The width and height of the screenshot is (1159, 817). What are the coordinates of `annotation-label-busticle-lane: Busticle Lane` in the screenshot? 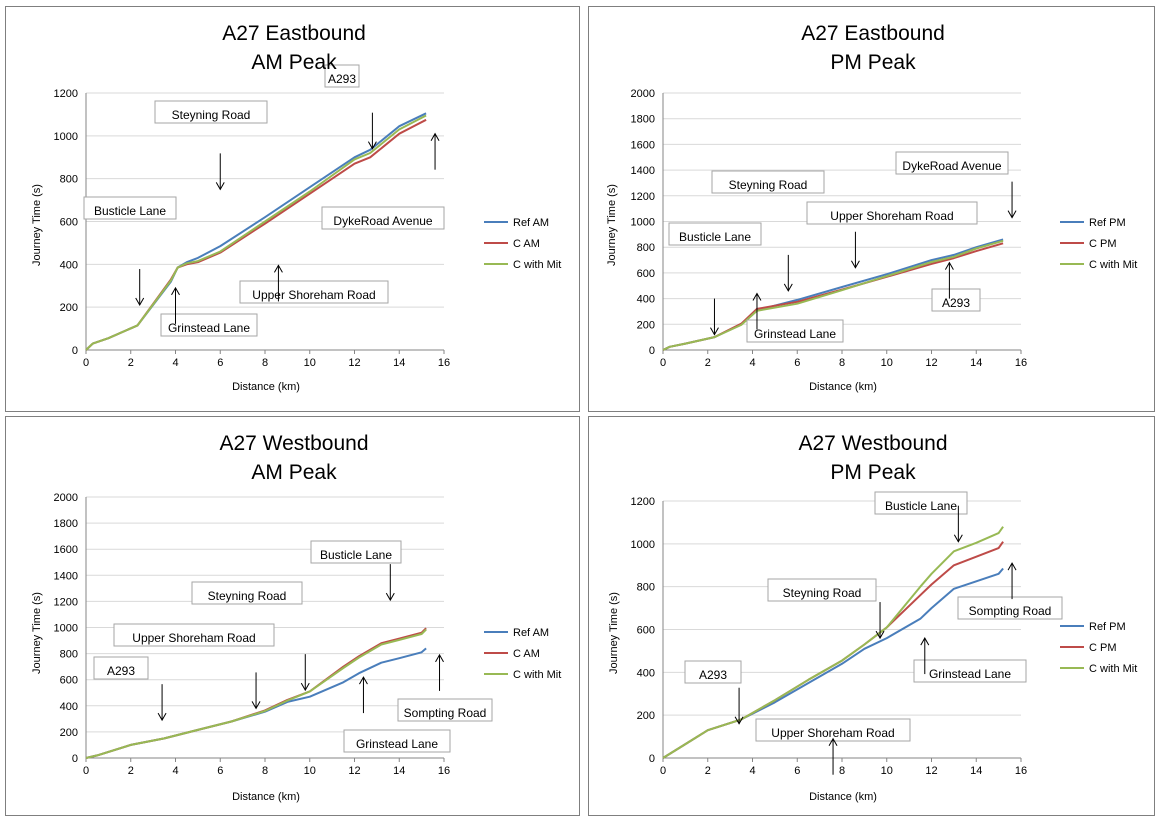 It's located at (356, 555).